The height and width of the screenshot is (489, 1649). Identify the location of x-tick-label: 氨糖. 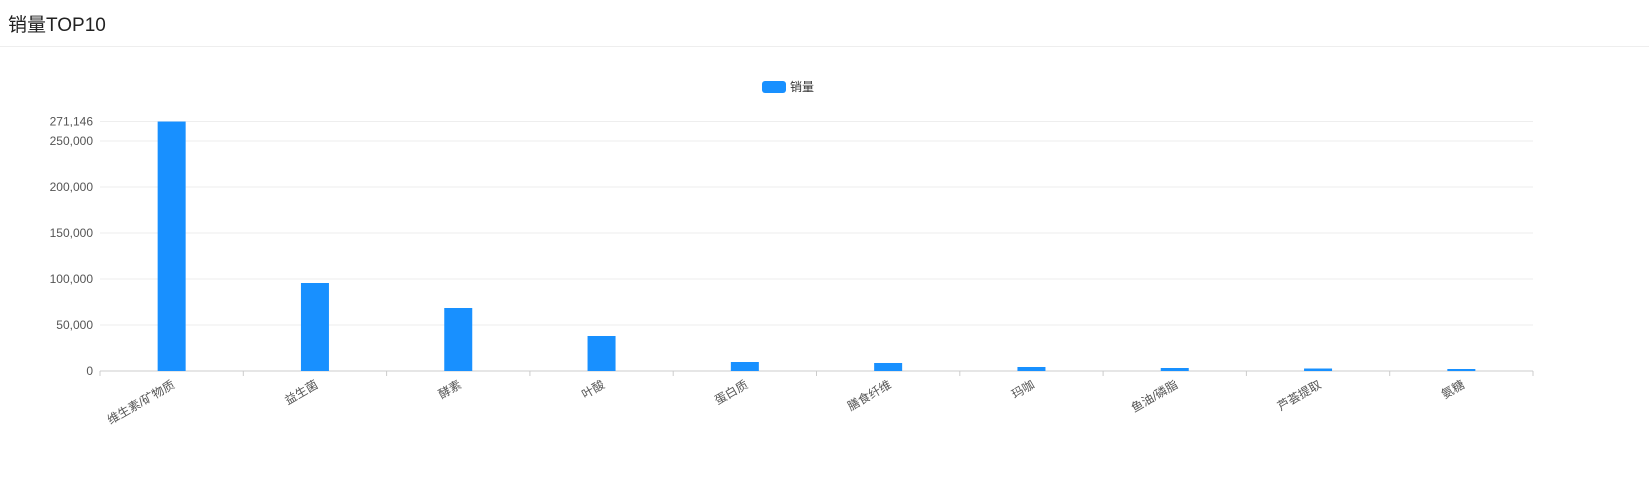
(1453, 389).